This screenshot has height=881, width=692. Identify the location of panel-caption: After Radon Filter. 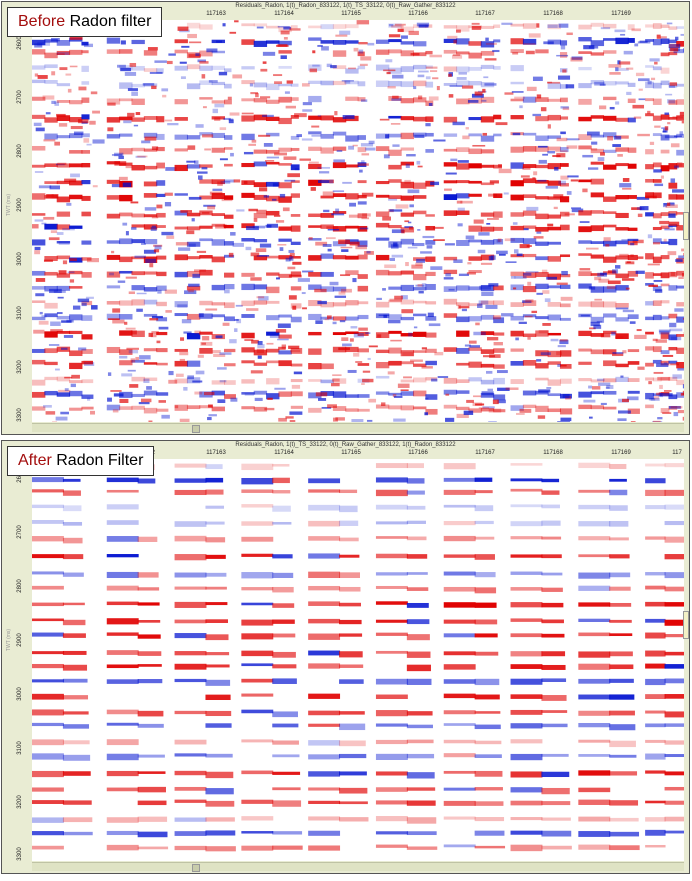
(81, 461).